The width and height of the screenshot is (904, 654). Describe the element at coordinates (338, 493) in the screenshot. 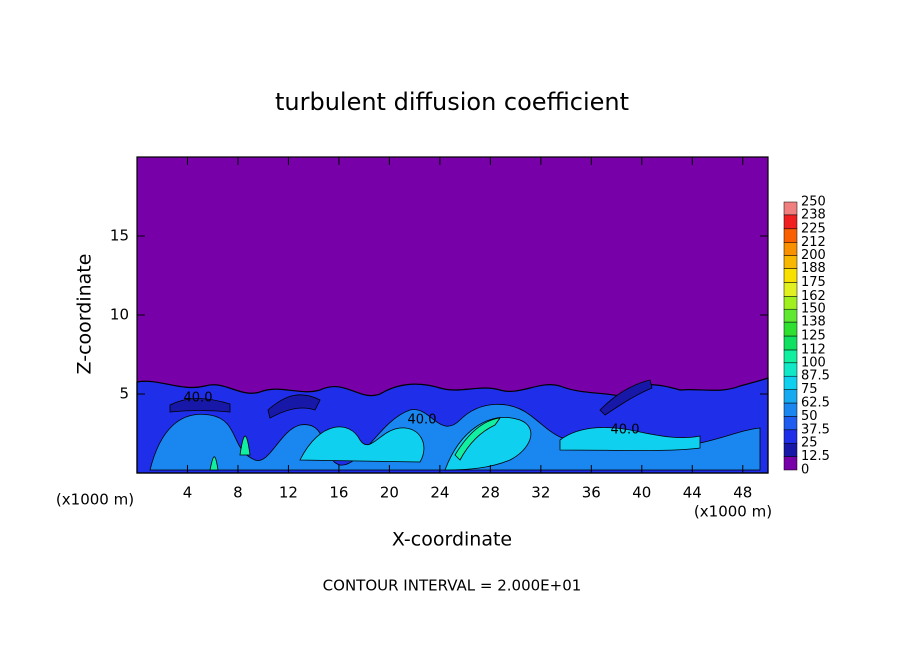

I see `x-tick-label: 16` at that location.